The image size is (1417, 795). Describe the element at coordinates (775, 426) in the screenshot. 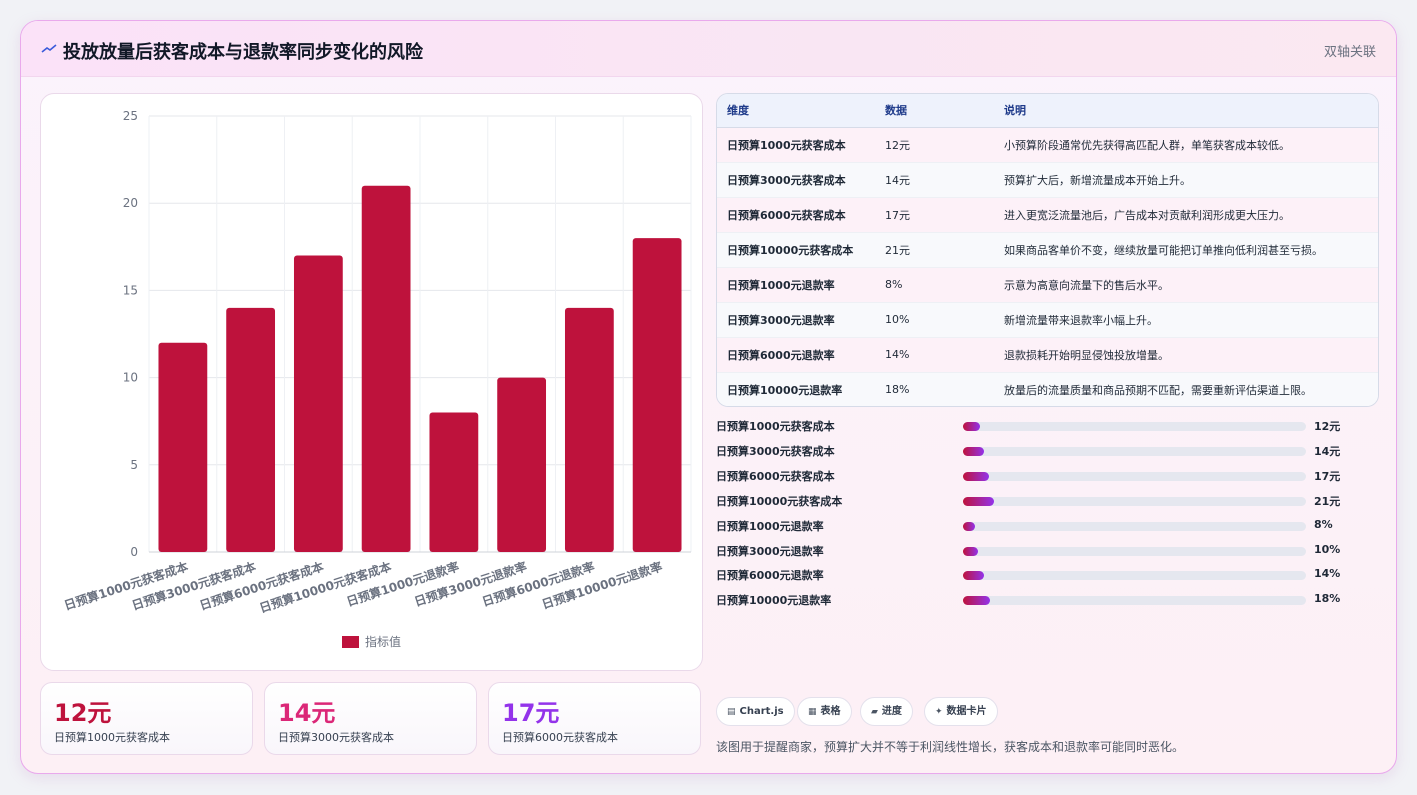

I see `progress-label: 日预算1000元获客成本` at that location.